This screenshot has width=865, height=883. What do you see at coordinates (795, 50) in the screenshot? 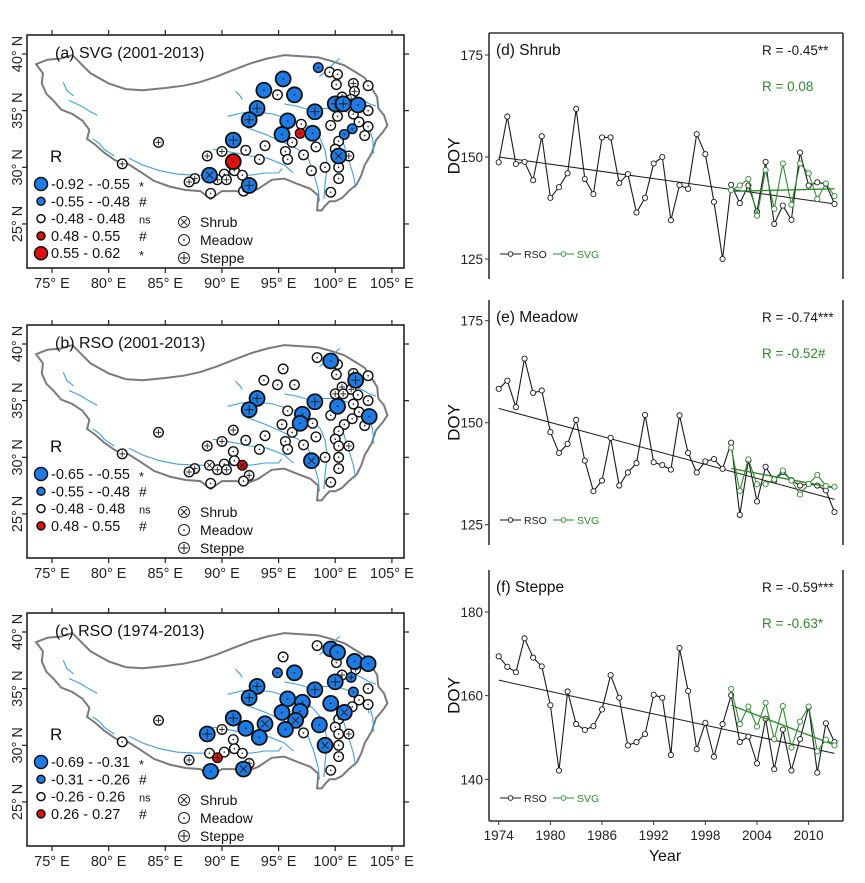
I see `correlation-annotation: R = -0.45**` at bounding box center [795, 50].